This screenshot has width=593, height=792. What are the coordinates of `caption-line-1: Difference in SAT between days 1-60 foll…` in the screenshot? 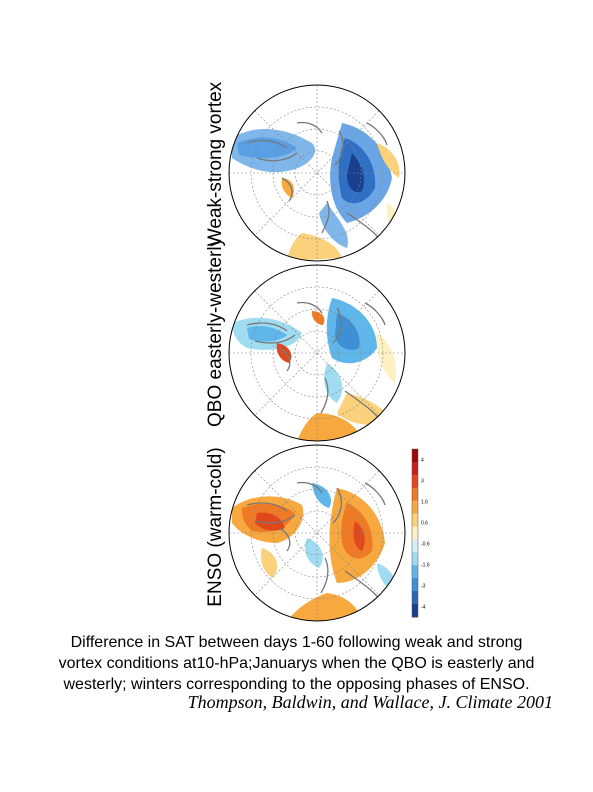 It's located at (296, 642).